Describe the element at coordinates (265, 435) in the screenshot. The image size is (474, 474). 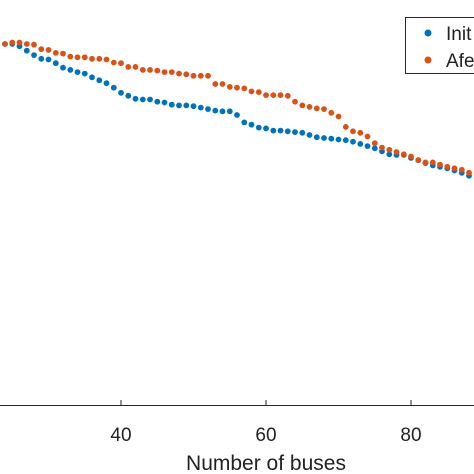
I see `x-tick-label: 60` at that location.